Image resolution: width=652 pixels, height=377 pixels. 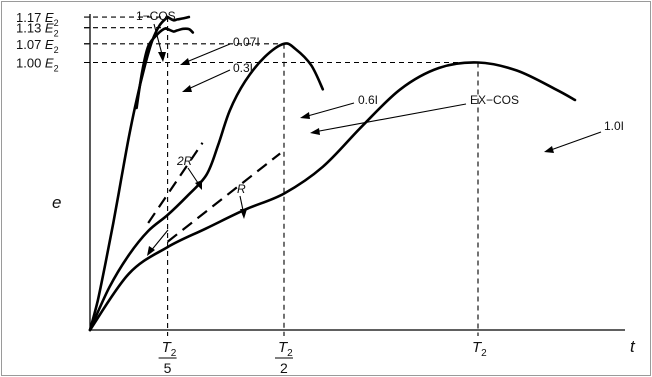 I want to click on annotation-2r-slope-arrowhead, so click(x=151, y=251).